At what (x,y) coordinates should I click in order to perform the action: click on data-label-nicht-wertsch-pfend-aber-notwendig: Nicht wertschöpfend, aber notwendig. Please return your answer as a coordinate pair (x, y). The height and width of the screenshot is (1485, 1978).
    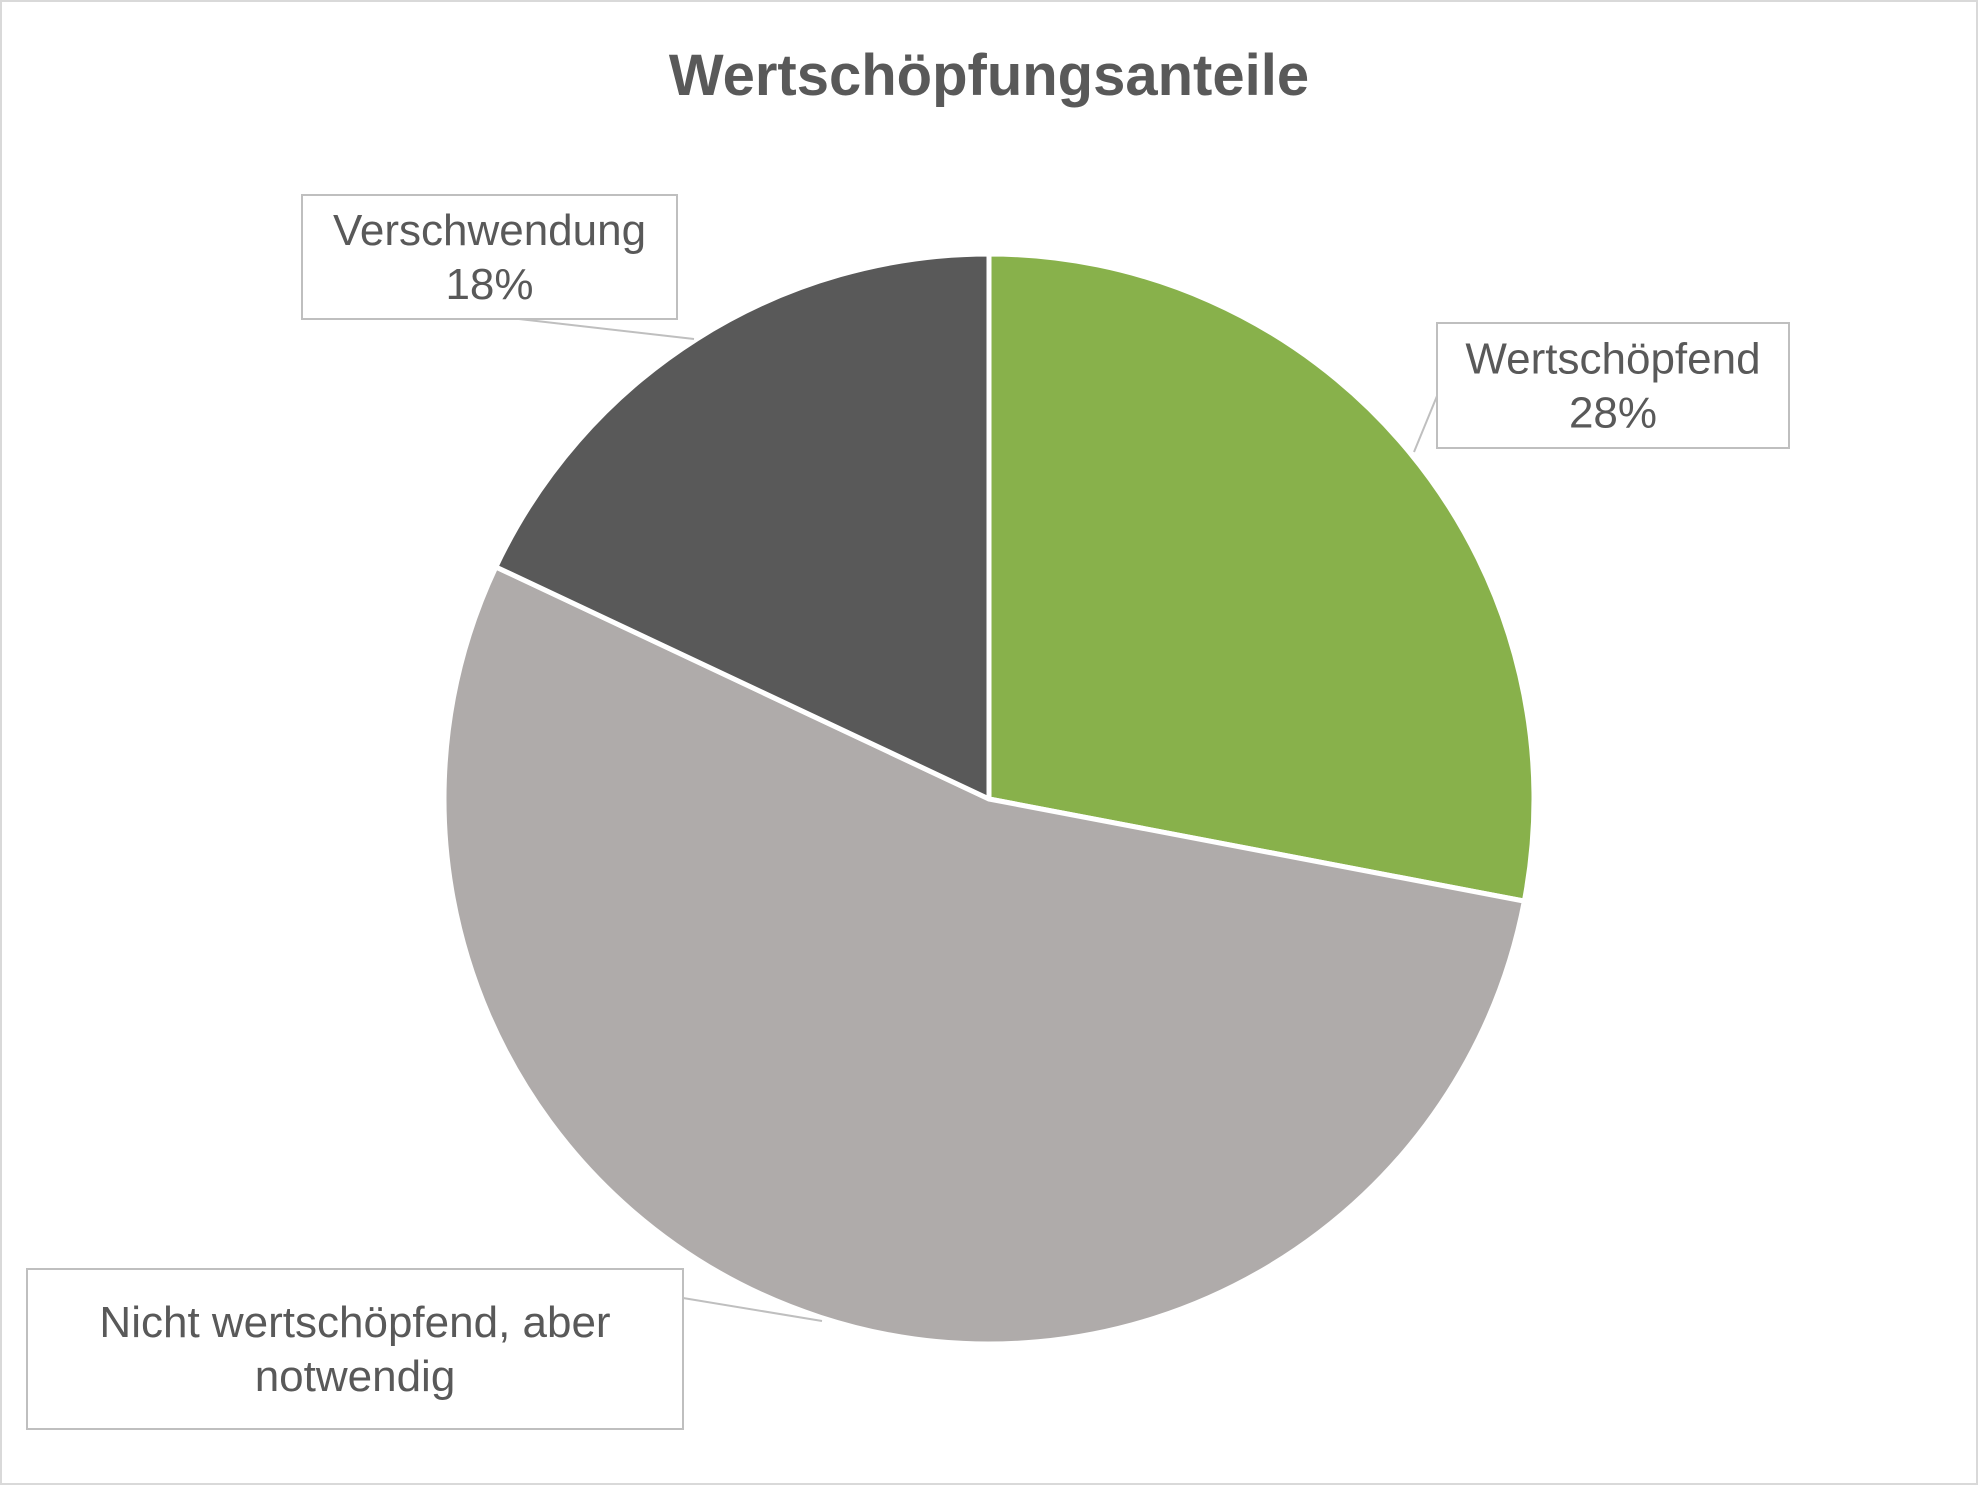
    Looking at the image, I should click on (355, 1349).